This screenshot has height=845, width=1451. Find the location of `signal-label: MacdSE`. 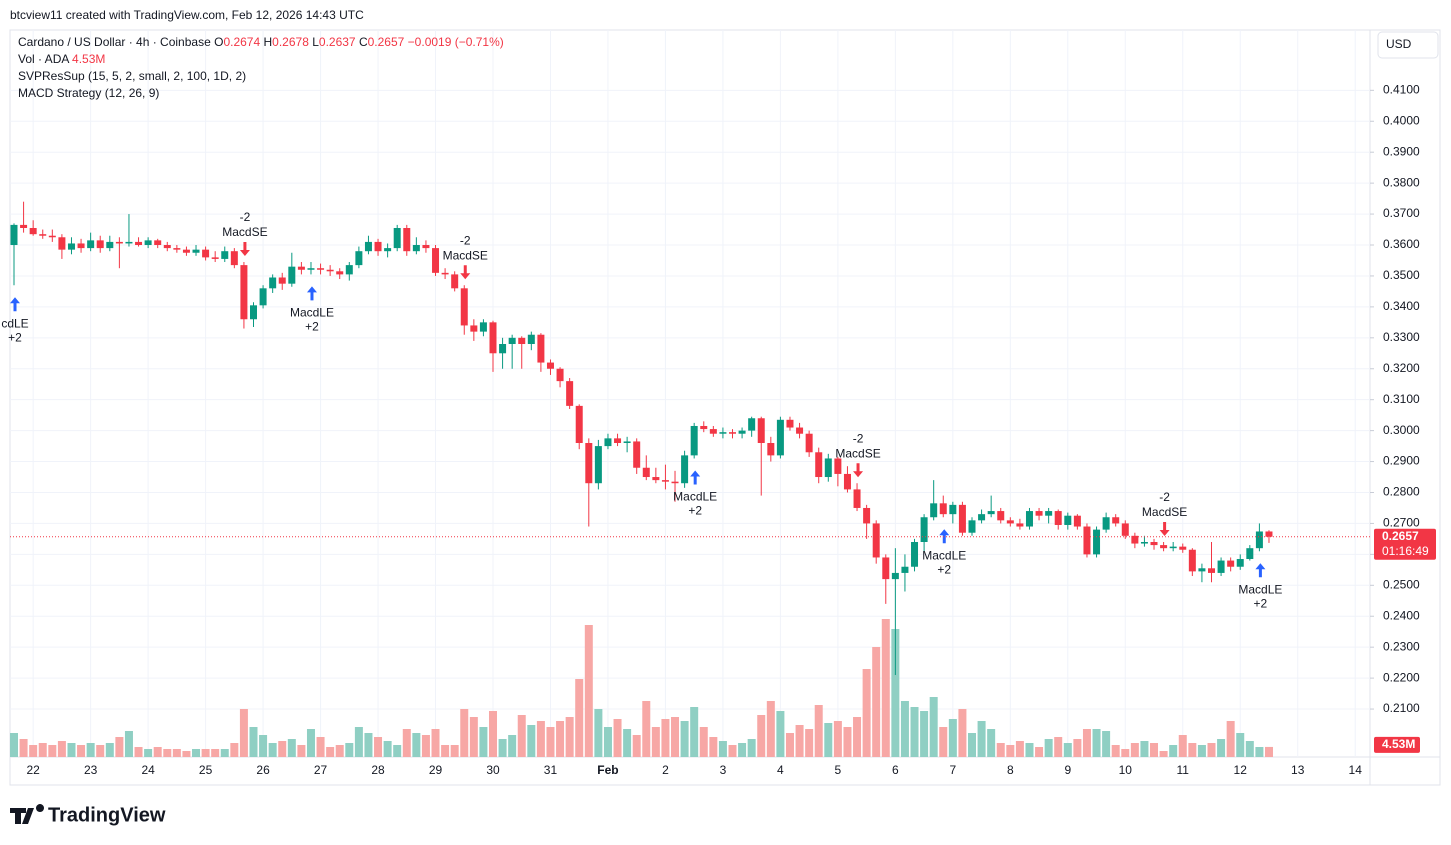

signal-label: MacdSE is located at coordinates (1164, 512).